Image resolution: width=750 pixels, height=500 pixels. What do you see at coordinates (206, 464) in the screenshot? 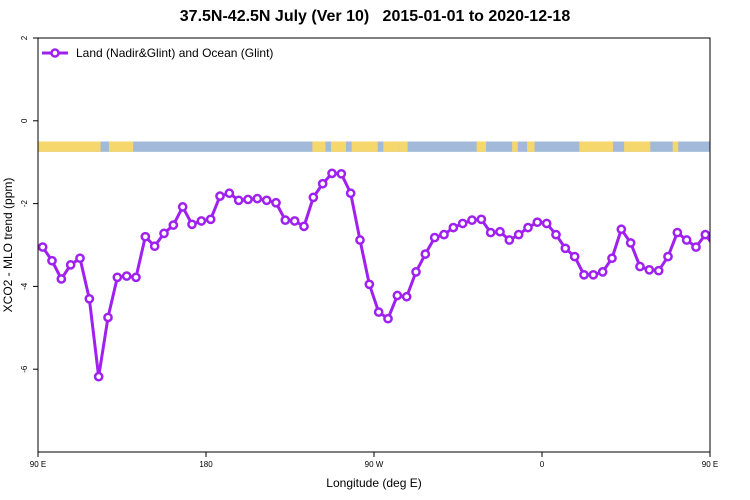
I see `x-tick-label: 180` at bounding box center [206, 464].